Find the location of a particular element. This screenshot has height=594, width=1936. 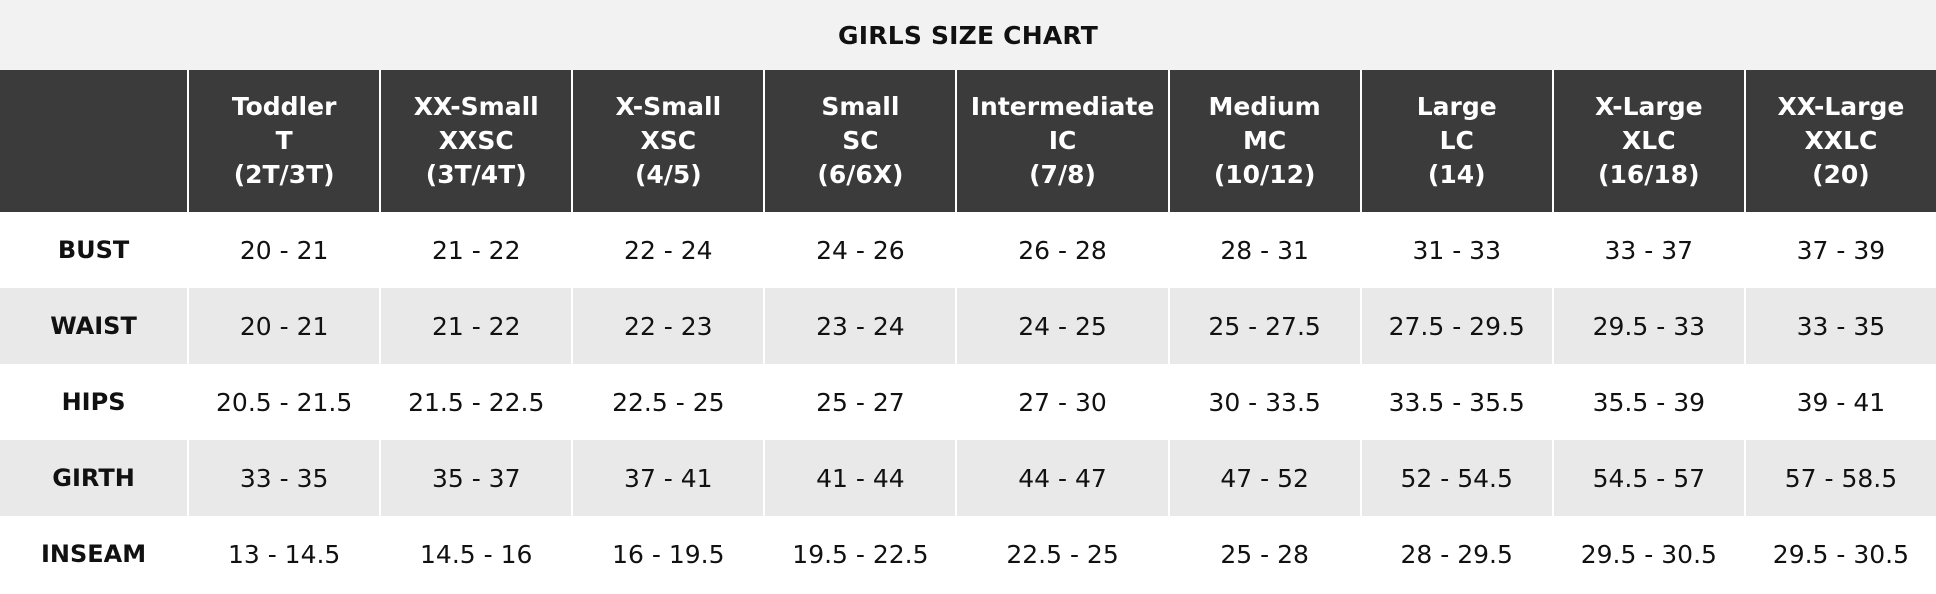

table-cell: 27.5 - 29.5 is located at coordinates (1456, 326).